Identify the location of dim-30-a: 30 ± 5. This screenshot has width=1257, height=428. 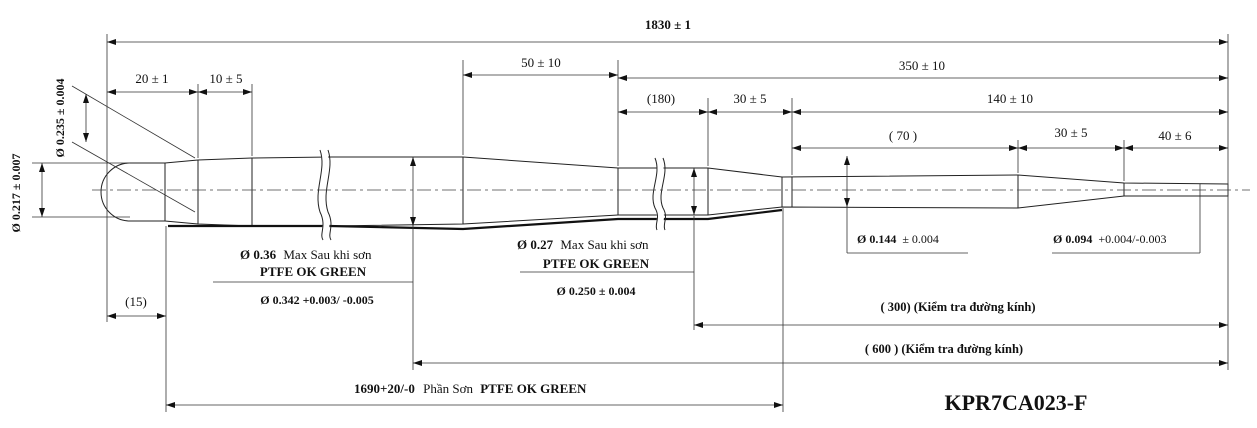
(749, 98).